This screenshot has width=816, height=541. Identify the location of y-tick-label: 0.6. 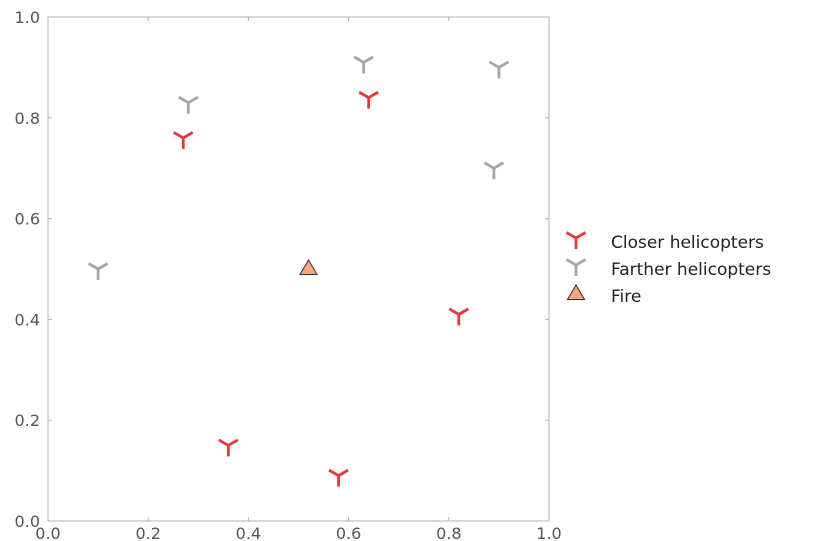
(27, 219).